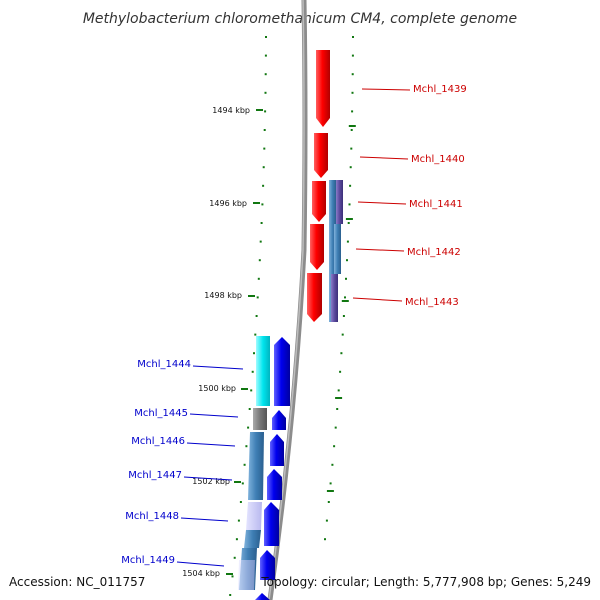  Describe the element at coordinates (148, 560) in the screenshot. I see `gene-label-mchl-1449: Mchl_1449` at that location.